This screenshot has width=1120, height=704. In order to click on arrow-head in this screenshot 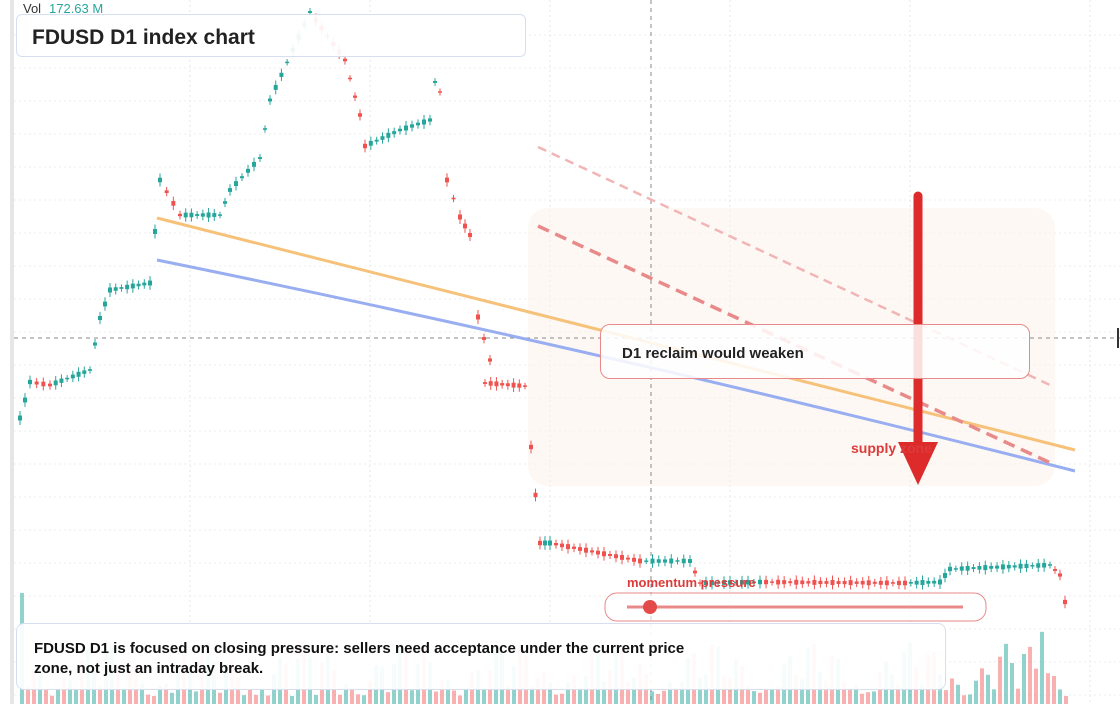, I will do `click(918, 463)`.